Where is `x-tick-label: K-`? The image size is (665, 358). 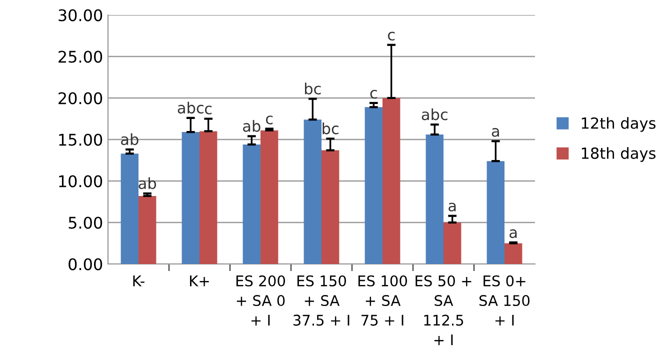 x-tick-label: K- is located at coordinates (138, 281).